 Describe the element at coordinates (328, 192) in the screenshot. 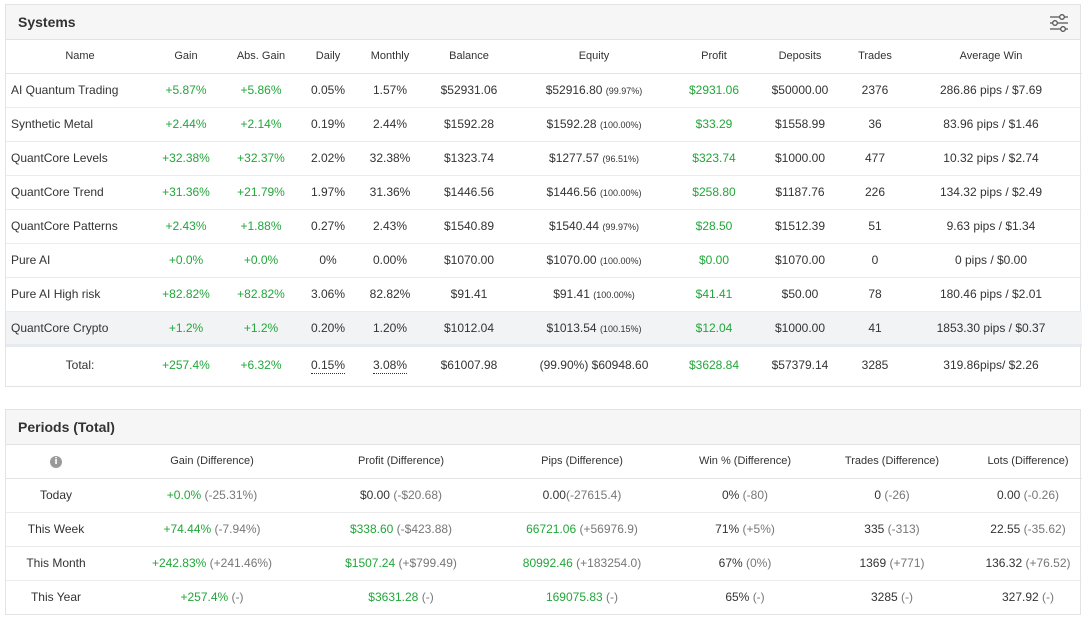

I see `daily-cell: 1.97%` at that location.